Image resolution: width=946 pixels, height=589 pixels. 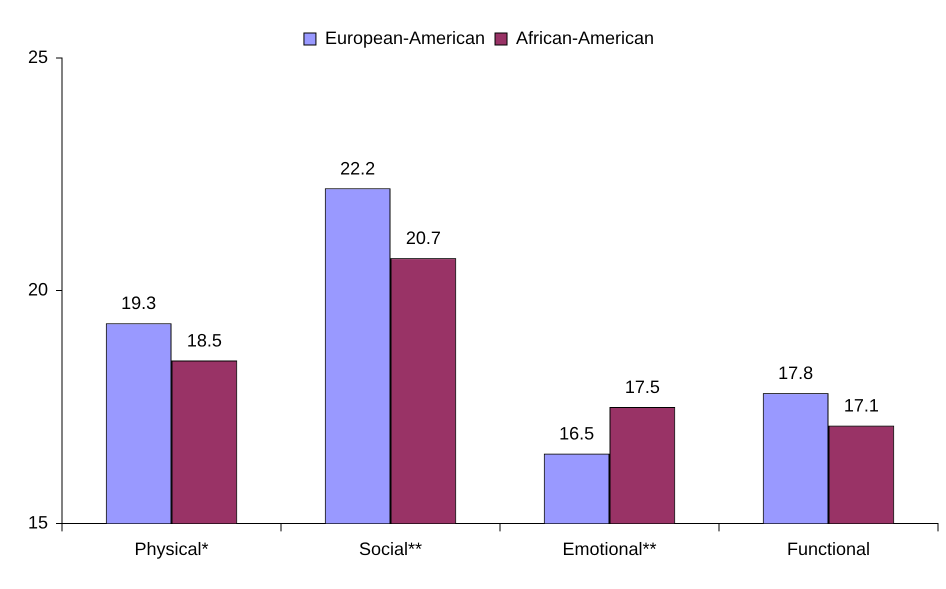 What do you see at coordinates (38, 56) in the screenshot?
I see `y-tick-label: 25` at bounding box center [38, 56].